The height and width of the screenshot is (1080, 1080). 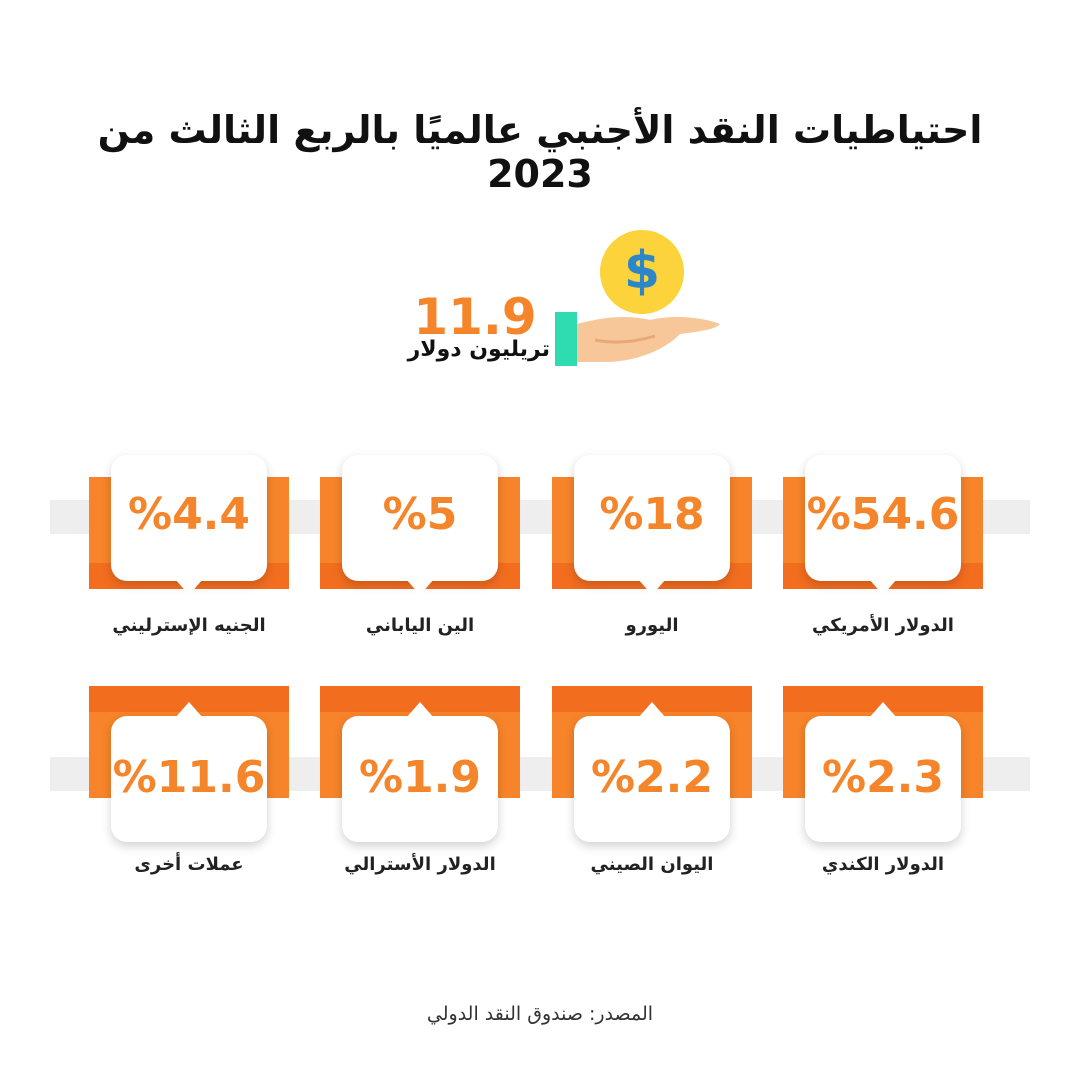 I want to click on currency-card-gbp: %4.4 الجنيه الإسترليني, so click(x=189, y=552).